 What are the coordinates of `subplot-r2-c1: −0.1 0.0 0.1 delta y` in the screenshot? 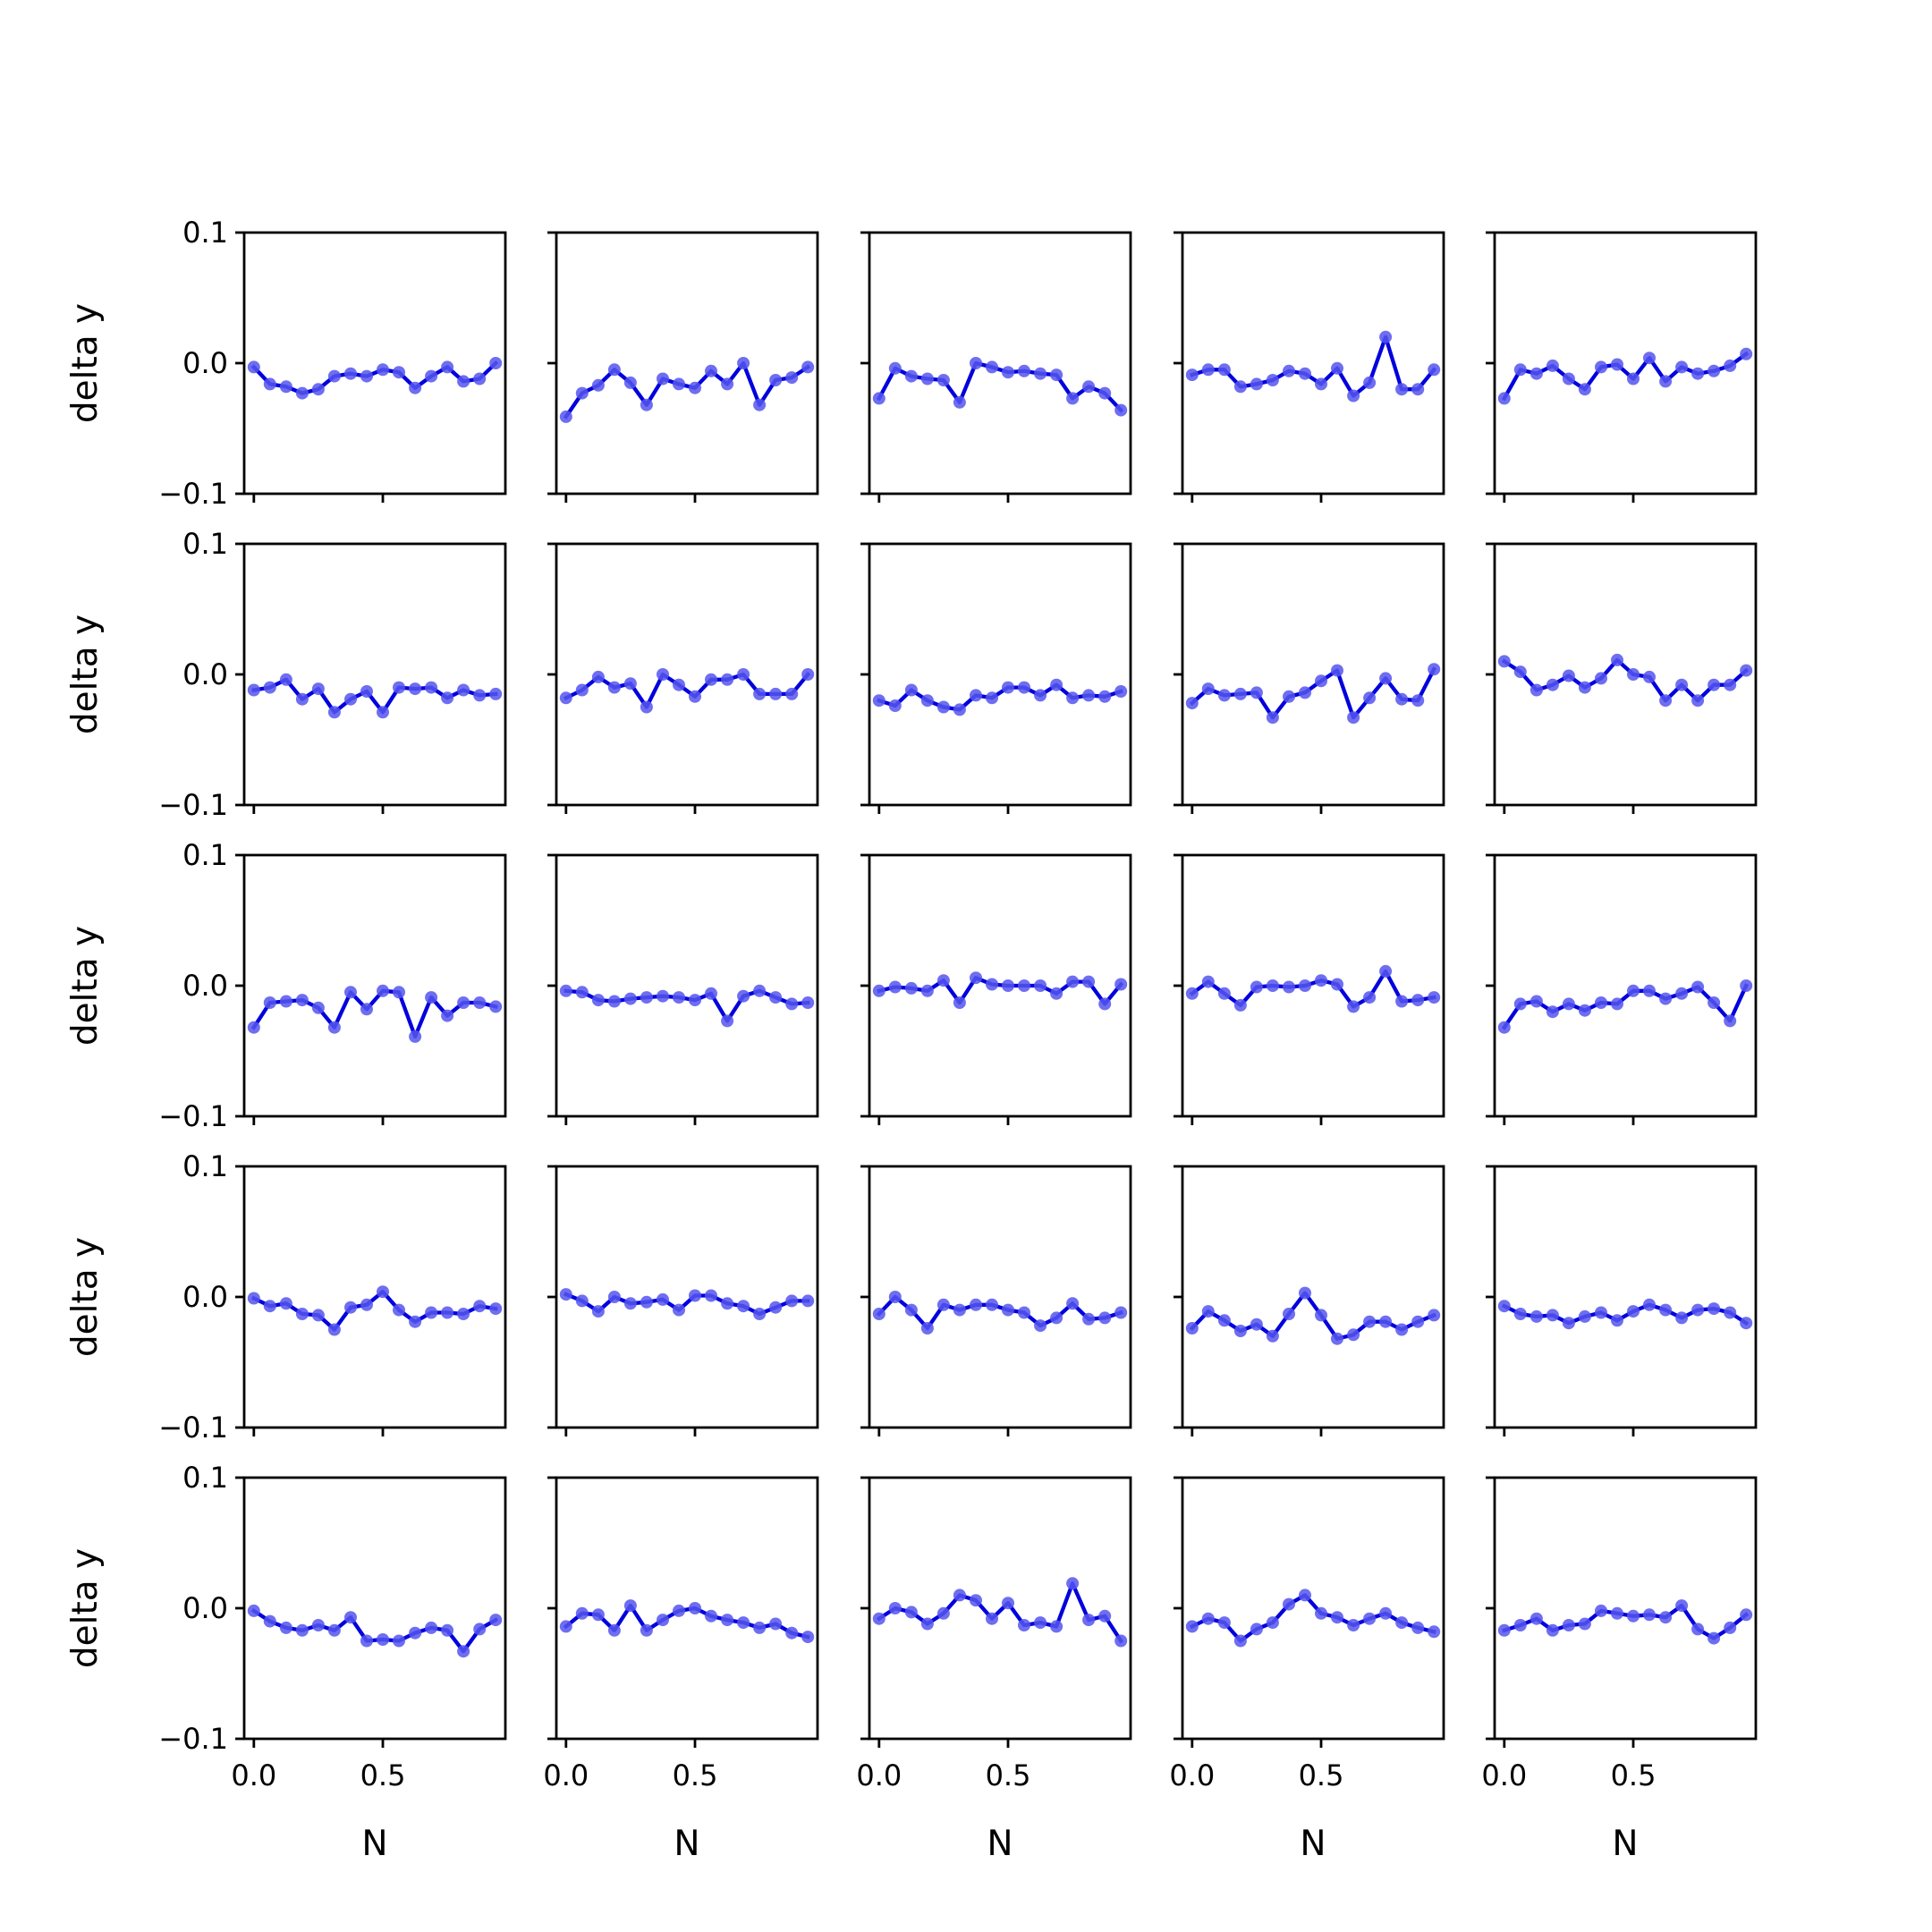 It's located at (286, 674).